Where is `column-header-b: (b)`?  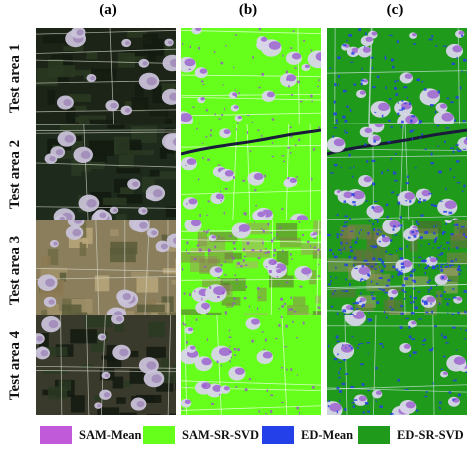 column-header-b: (b) is located at coordinates (248, 10).